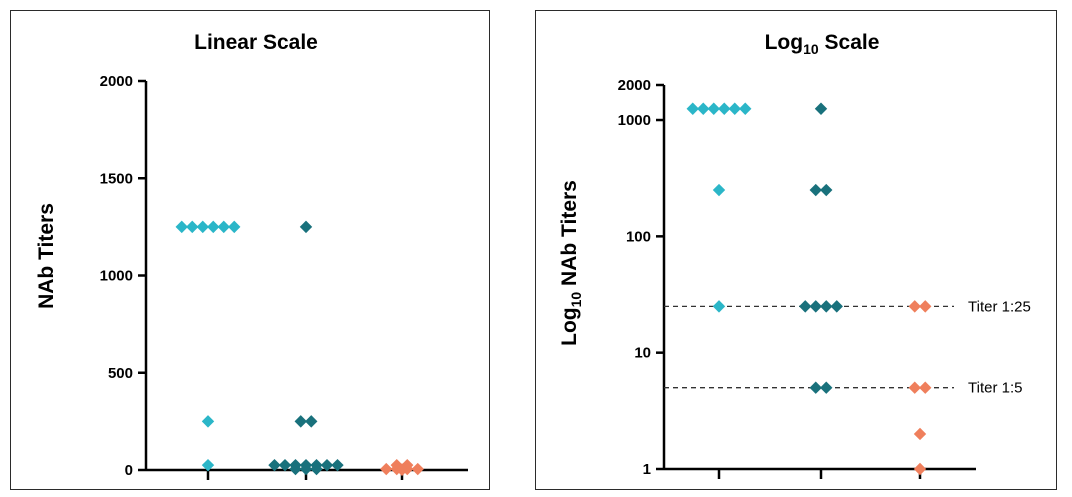 The image size is (1072, 497). What do you see at coordinates (120, 373) in the screenshot?
I see `y-tick-label: 500` at bounding box center [120, 373].